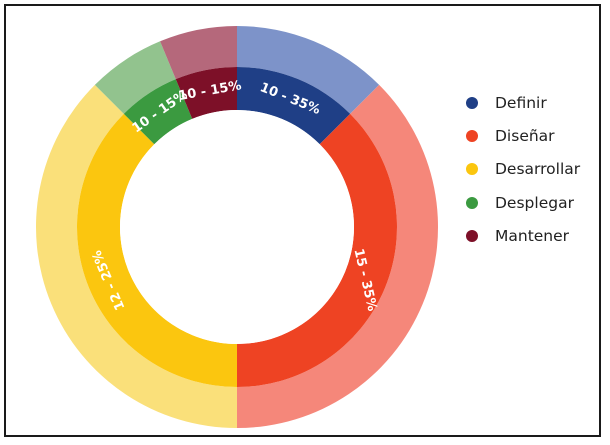 The height and width of the screenshot is (445, 610). Describe the element at coordinates (198, 53) in the screenshot. I see `slice-outer-mantener` at that location.